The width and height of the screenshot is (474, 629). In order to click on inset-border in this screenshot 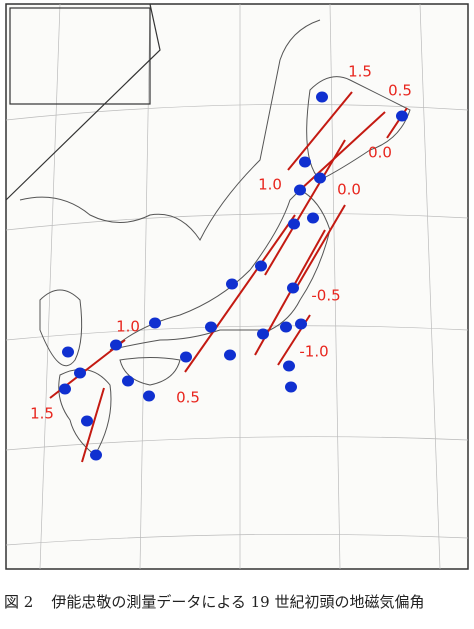, I will do `click(83, 102)`.